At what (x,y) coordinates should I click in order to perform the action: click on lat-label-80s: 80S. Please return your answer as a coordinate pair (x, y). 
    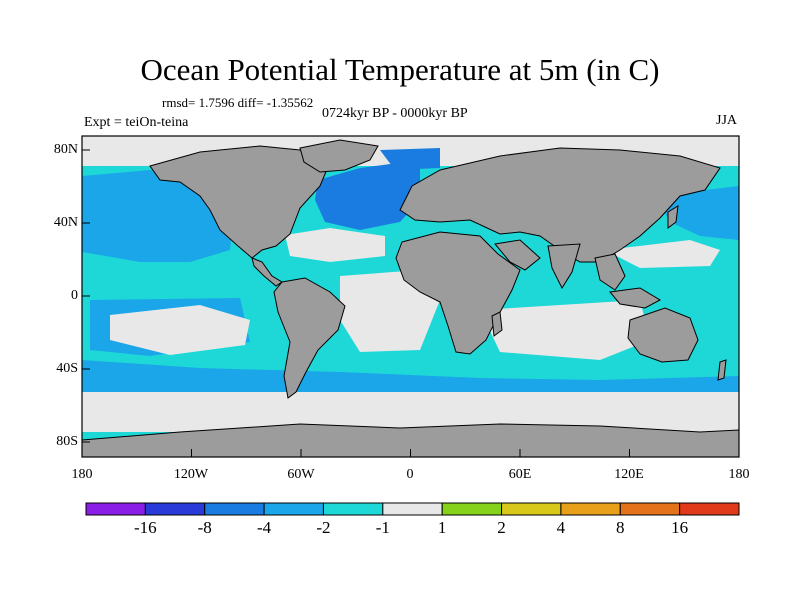
    Looking at the image, I should click on (67, 441).